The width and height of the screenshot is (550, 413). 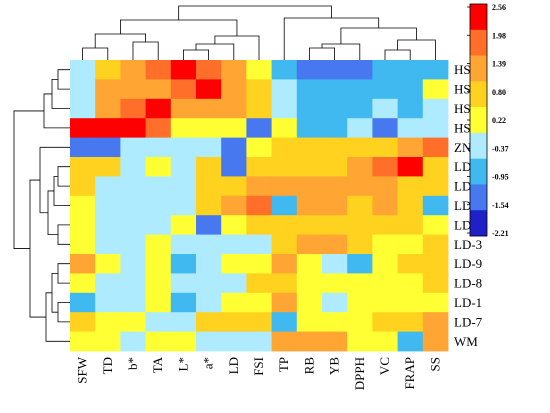 What do you see at coordinates (183, 205) in the screenshot?
I see `heatmap-cell-LD-4-L*` at bounding box center [183, 205].